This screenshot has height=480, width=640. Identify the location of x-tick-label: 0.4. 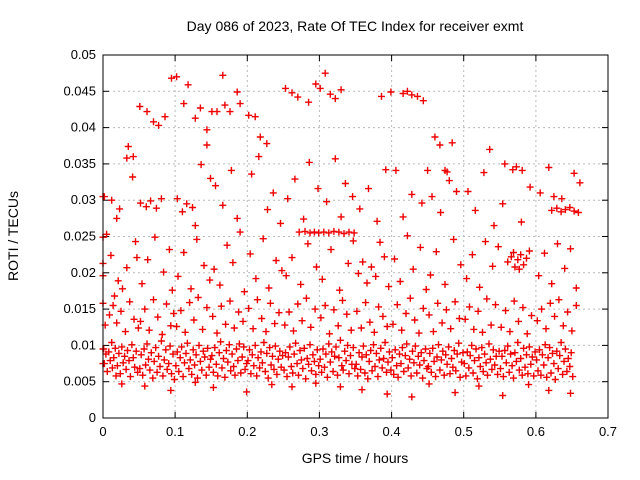
(392, 431).